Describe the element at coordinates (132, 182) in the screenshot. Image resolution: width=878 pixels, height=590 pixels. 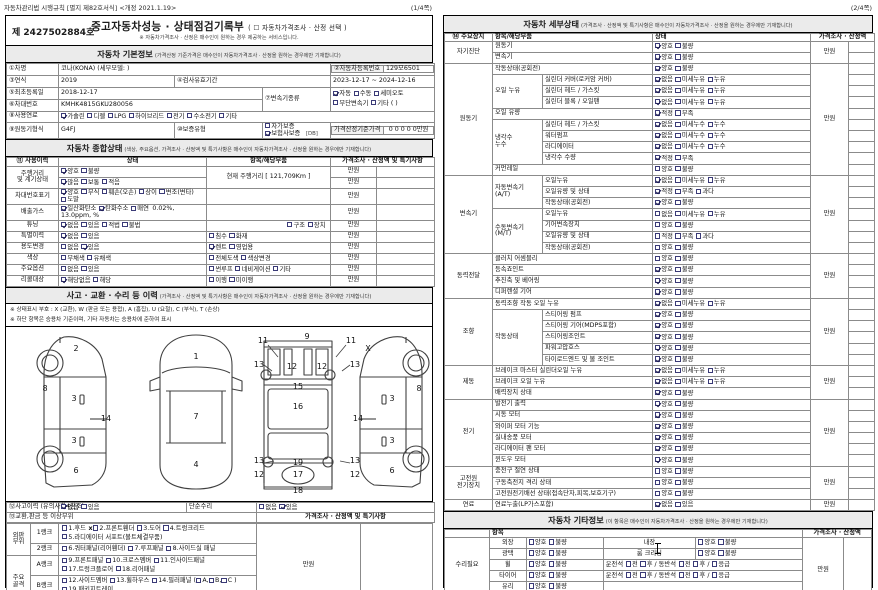
I see `overall-state-cell: 많음 보통 적음` at that location.